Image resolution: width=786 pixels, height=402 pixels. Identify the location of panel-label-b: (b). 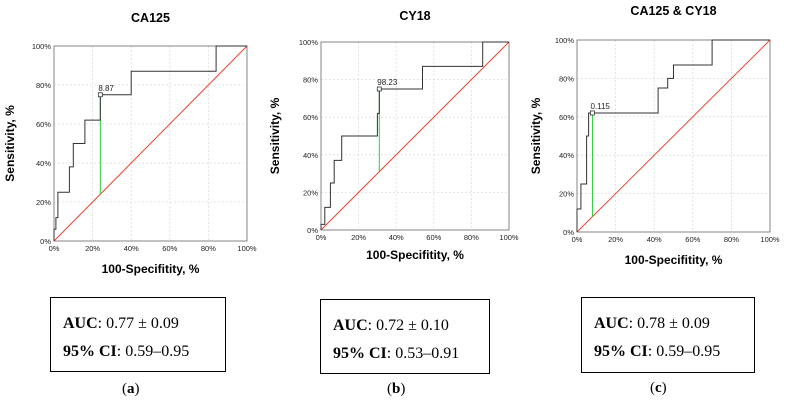
(396, 389).